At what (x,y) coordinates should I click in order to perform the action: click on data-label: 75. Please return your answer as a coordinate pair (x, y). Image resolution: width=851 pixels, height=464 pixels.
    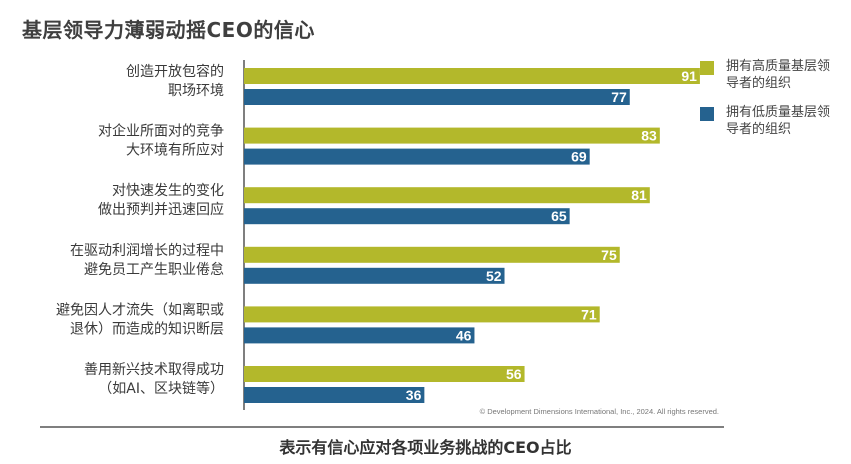
    Looking at the image, I should click on (609, 255).